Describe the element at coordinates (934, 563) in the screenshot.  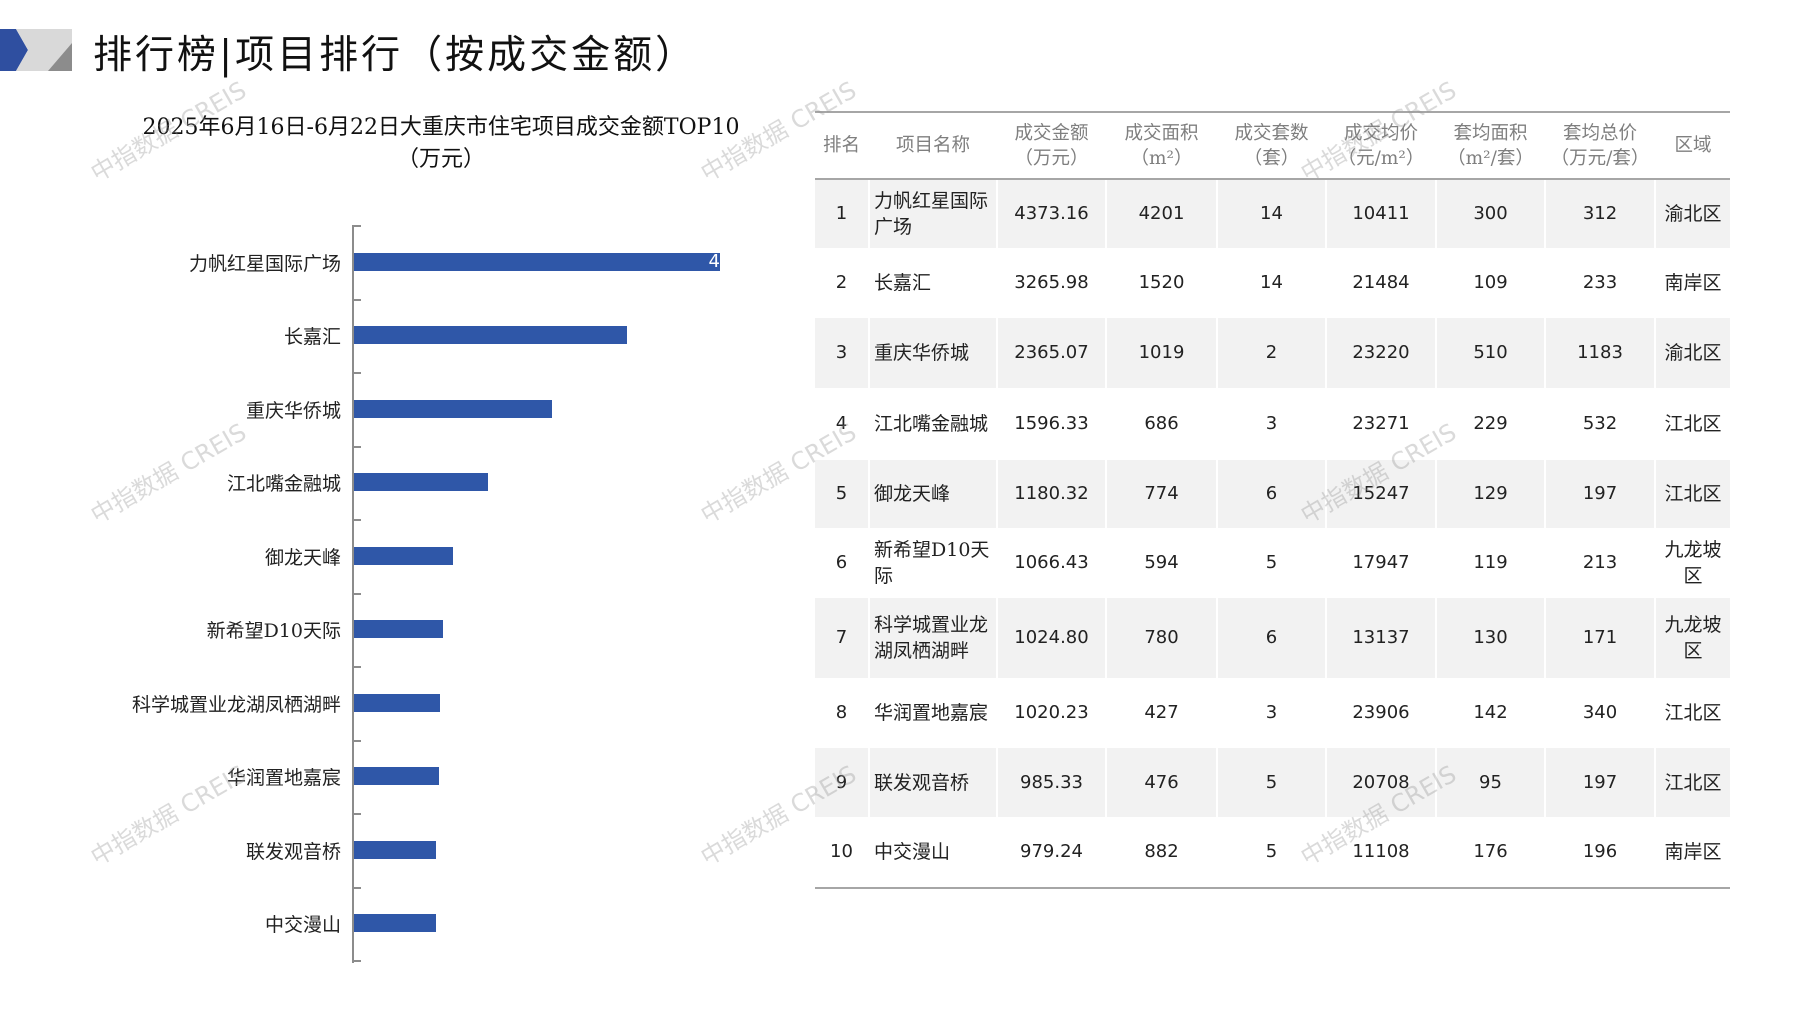
I see `project-name-cell: 新希望D10天际` at that location.